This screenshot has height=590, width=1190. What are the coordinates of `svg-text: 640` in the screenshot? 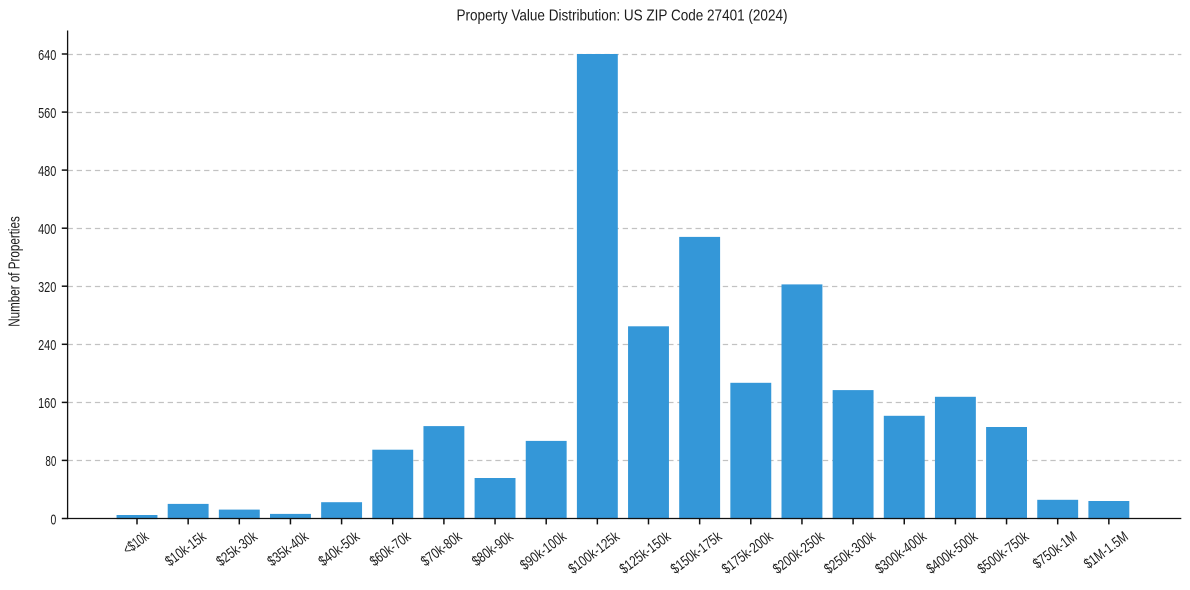 It's located at (47, 56).